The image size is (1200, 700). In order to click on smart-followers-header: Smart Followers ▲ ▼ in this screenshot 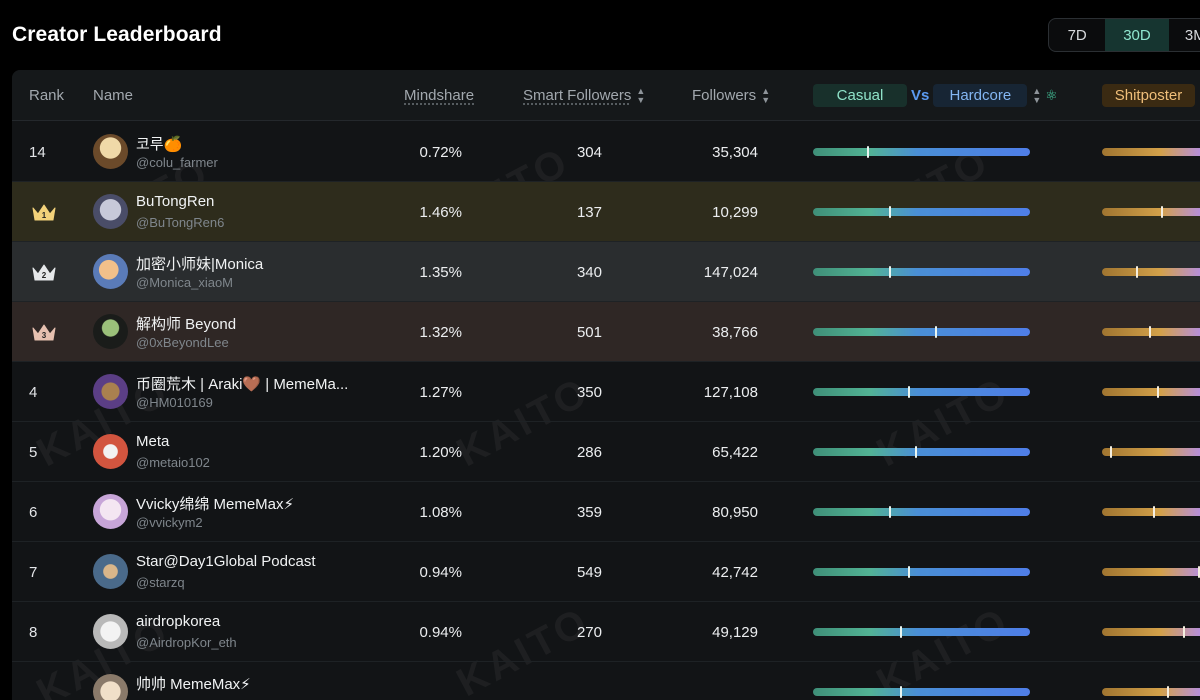, I will do `click(584, 95)`.